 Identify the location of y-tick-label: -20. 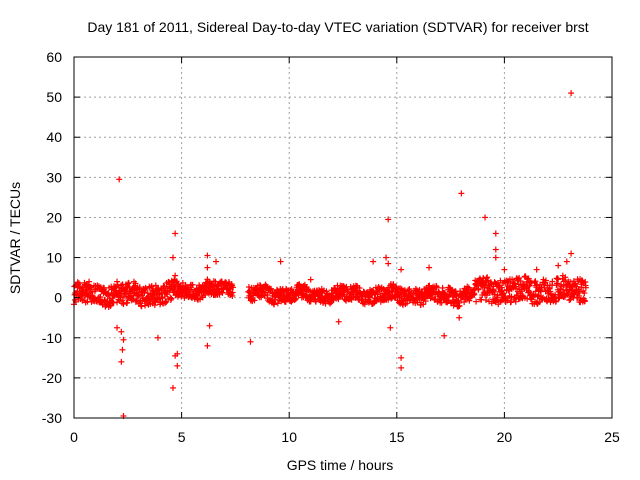
(52, 378).